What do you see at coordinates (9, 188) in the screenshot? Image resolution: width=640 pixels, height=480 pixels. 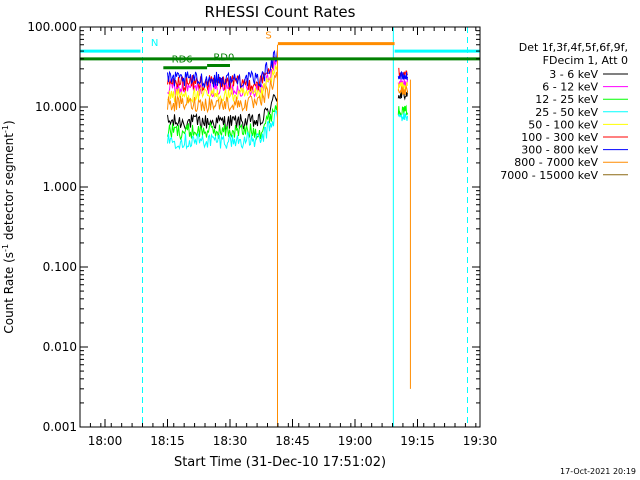 I see `y-axis-label-tail: detector segment` at bounding box center [9, 188].